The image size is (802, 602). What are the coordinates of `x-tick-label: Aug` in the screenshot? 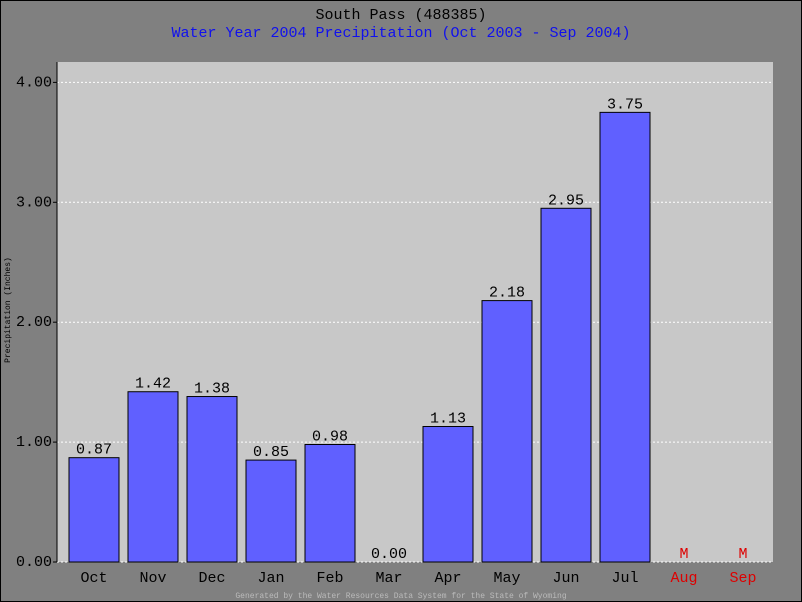 It's located at (683, 578).